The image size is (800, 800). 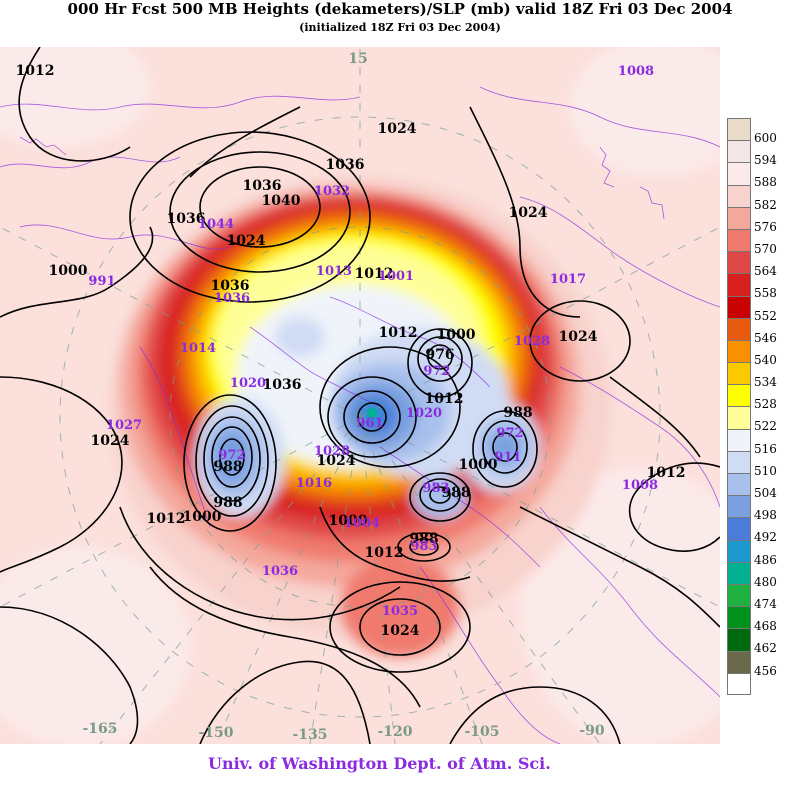 What do you see at coordinates (765, 426) in the screenshot?
I see `legend-label: 522` at bounding box center [765, 426].